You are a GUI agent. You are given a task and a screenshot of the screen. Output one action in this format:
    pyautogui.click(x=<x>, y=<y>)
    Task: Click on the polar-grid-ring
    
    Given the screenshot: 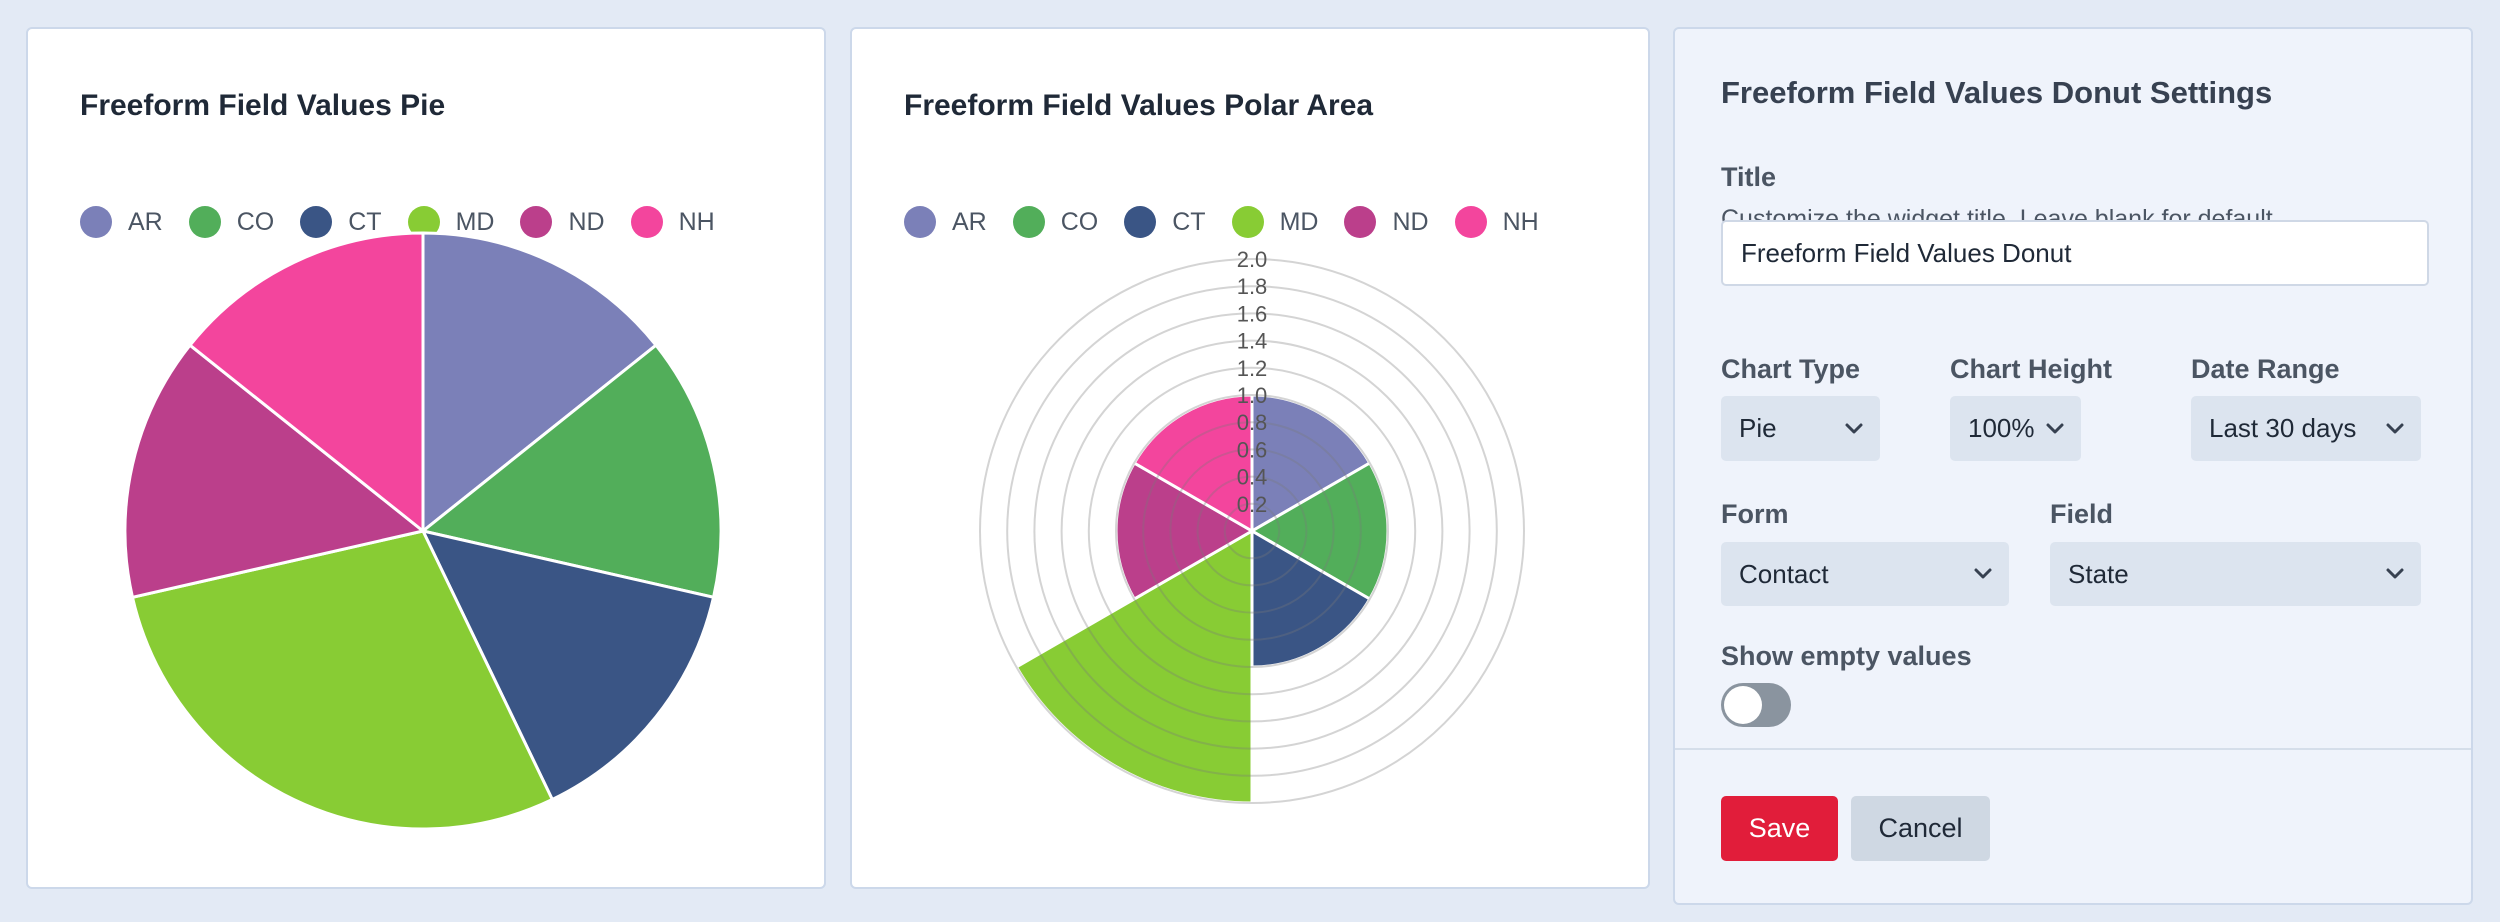 What is the action you would take?
    pyautogui.click(x=1252, y=531)
    